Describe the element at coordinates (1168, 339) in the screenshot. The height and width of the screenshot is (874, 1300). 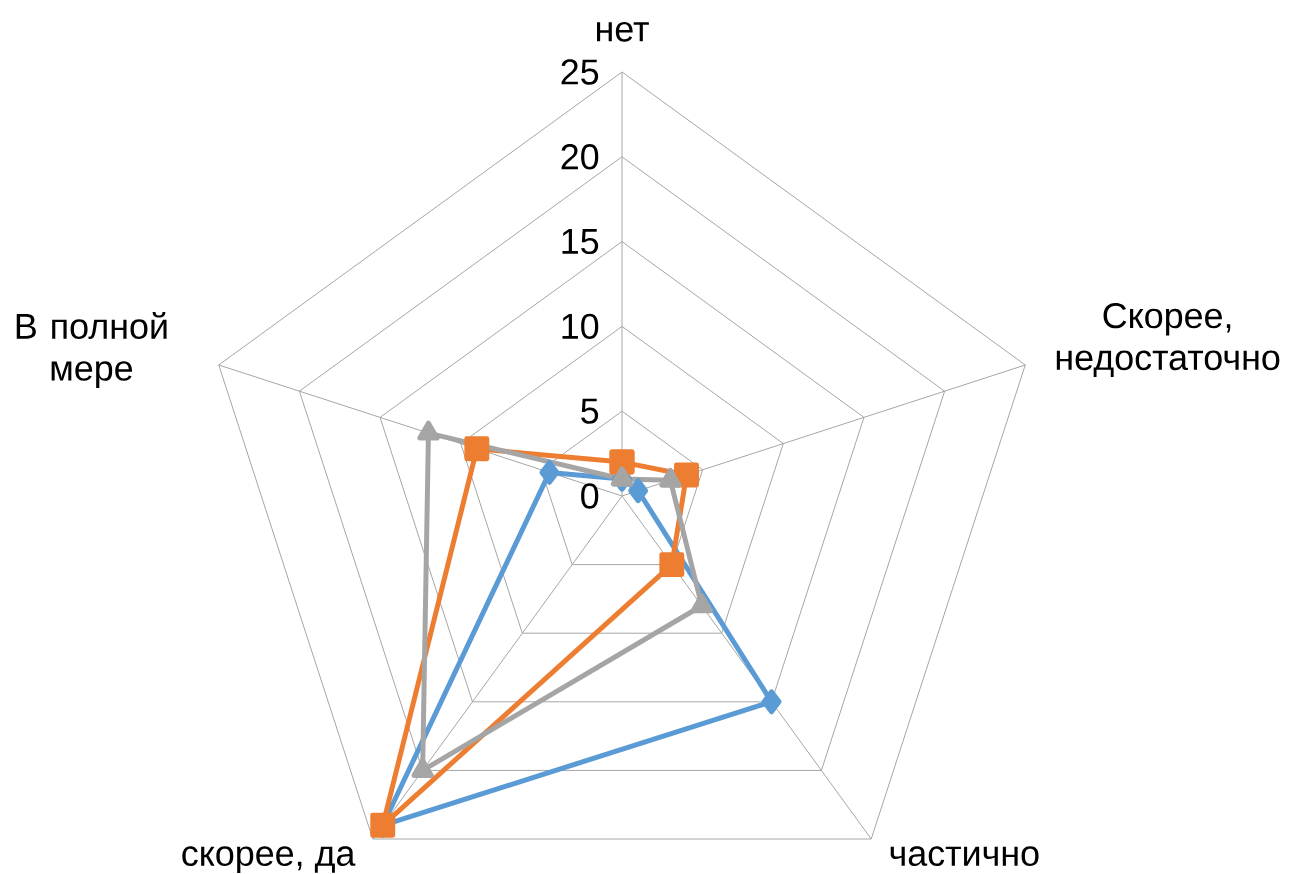
I see `spoke-label: Скорее, недостаточно` at that location.